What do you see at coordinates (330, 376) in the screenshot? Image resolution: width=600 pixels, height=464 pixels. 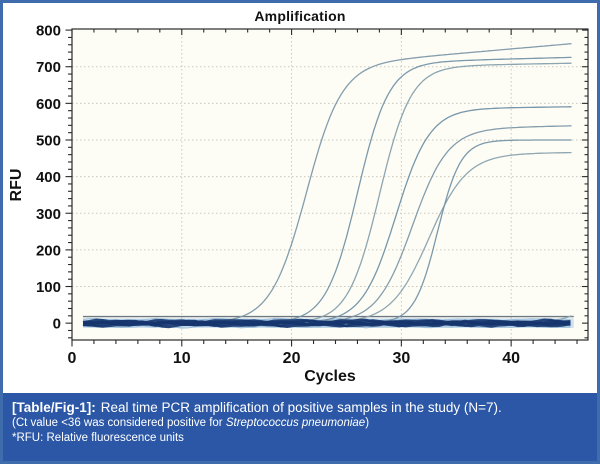 I see `x-axis-label: Cycles` at bounding box center [330, 376].